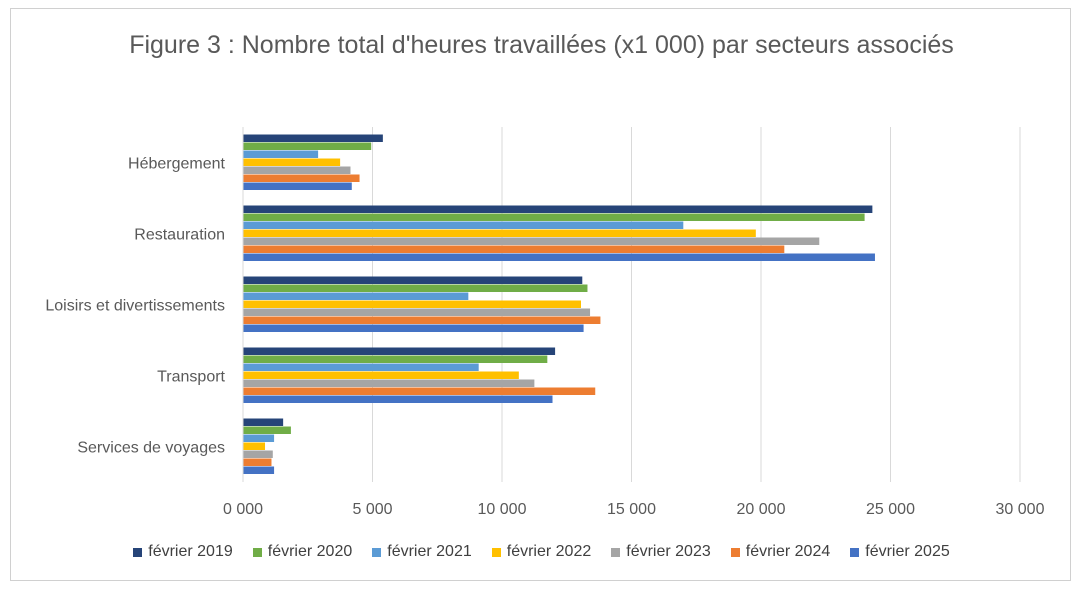  I want to click on category-label: Restauration, so click(179, 235).